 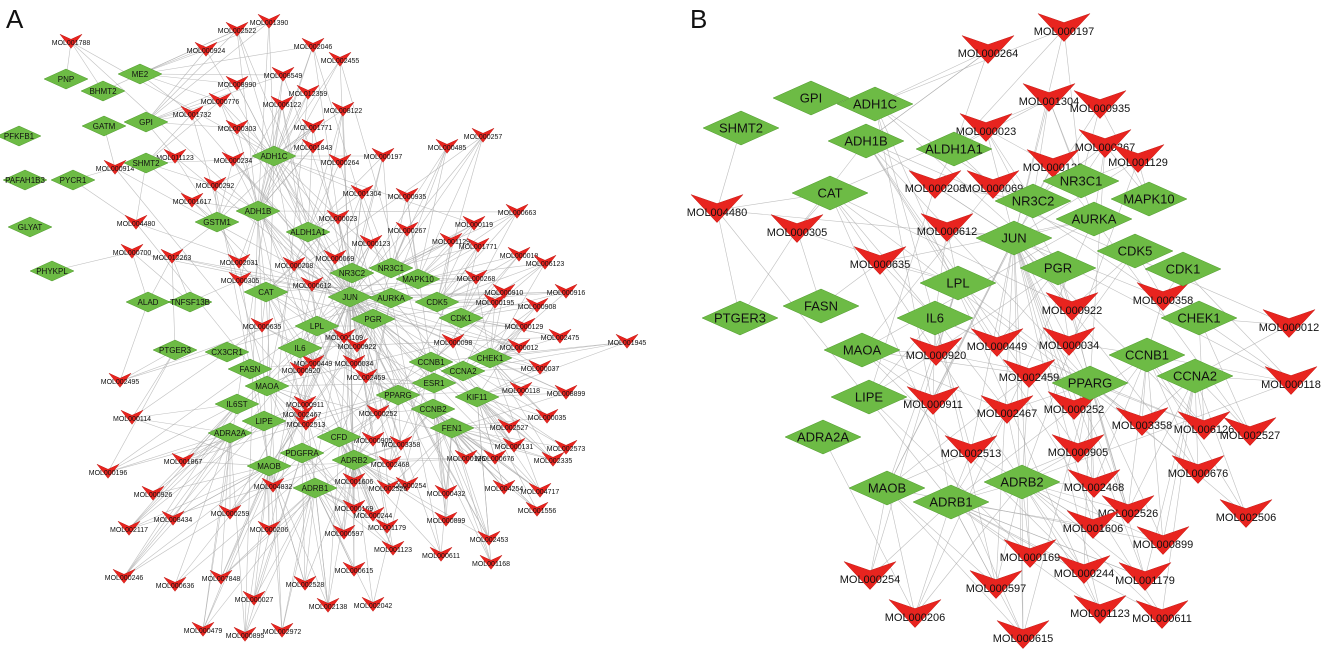 I want to click on compound-node-mol000924: MOL000924, so click(x=206, y=49).